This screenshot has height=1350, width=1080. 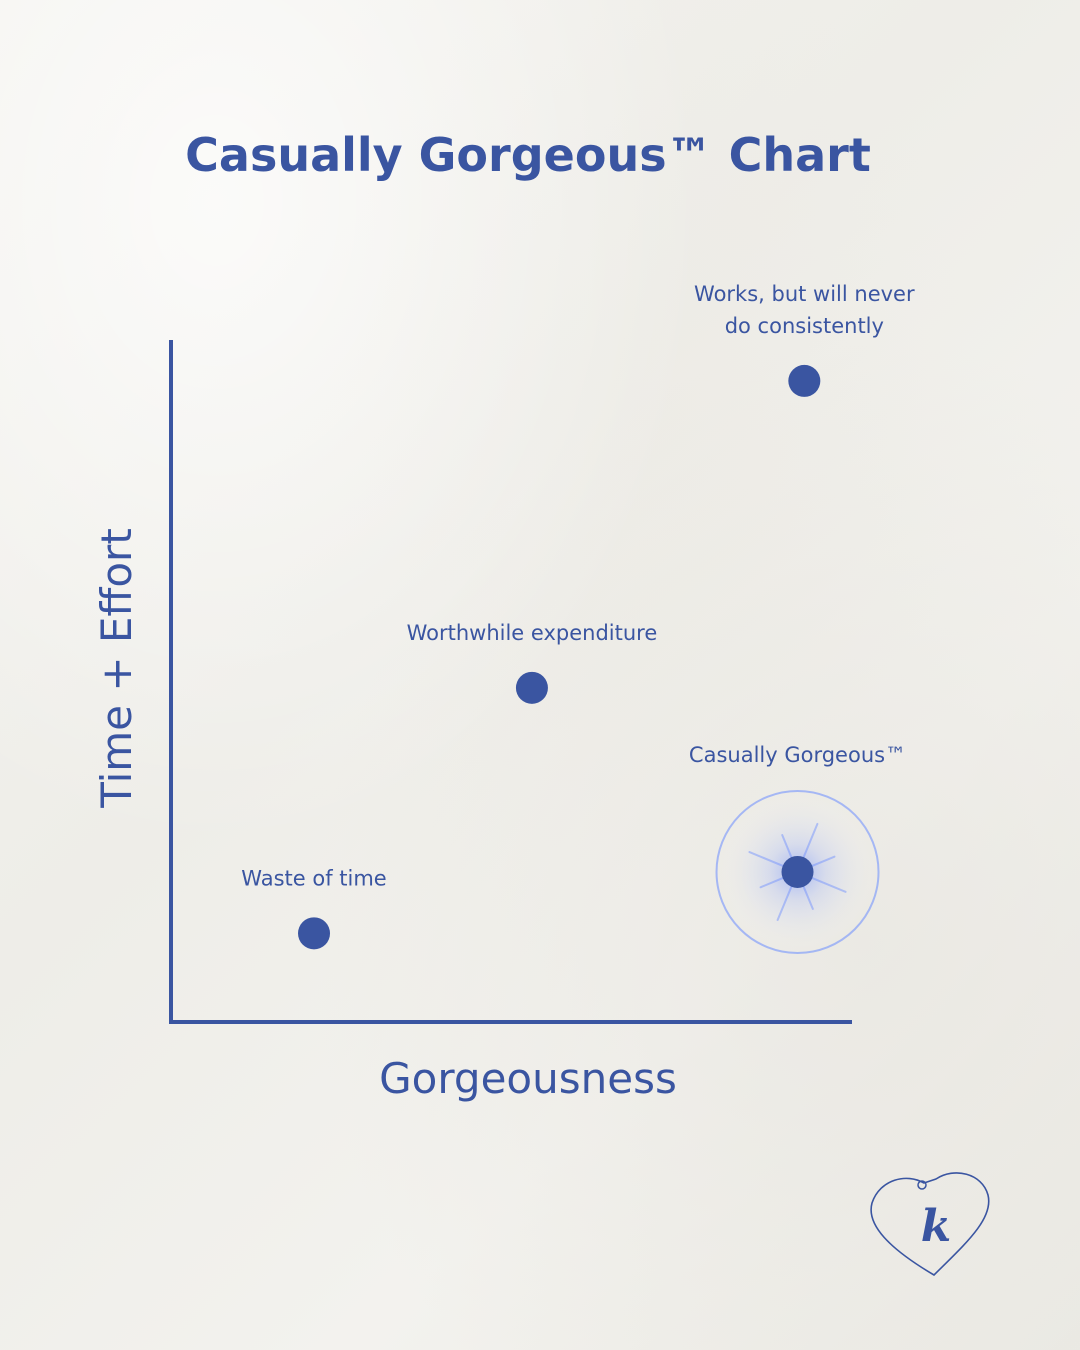 What do you see at coordinates (314, 933) in the screenshot?
I see `point-waste-of-time` at bounding box center [314, 933].